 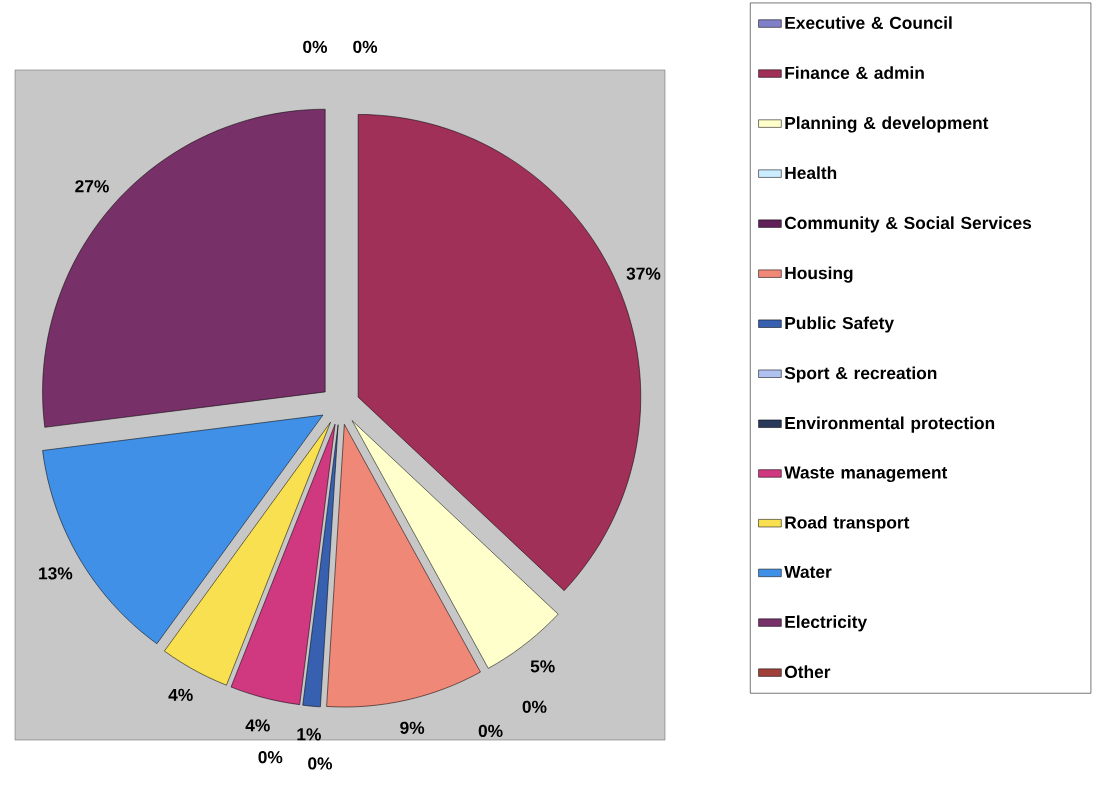 What do you see at coordinates (887, 124) in the screenshot?
I see `legend-label: Planning & development` at bounding box center [887, 124].